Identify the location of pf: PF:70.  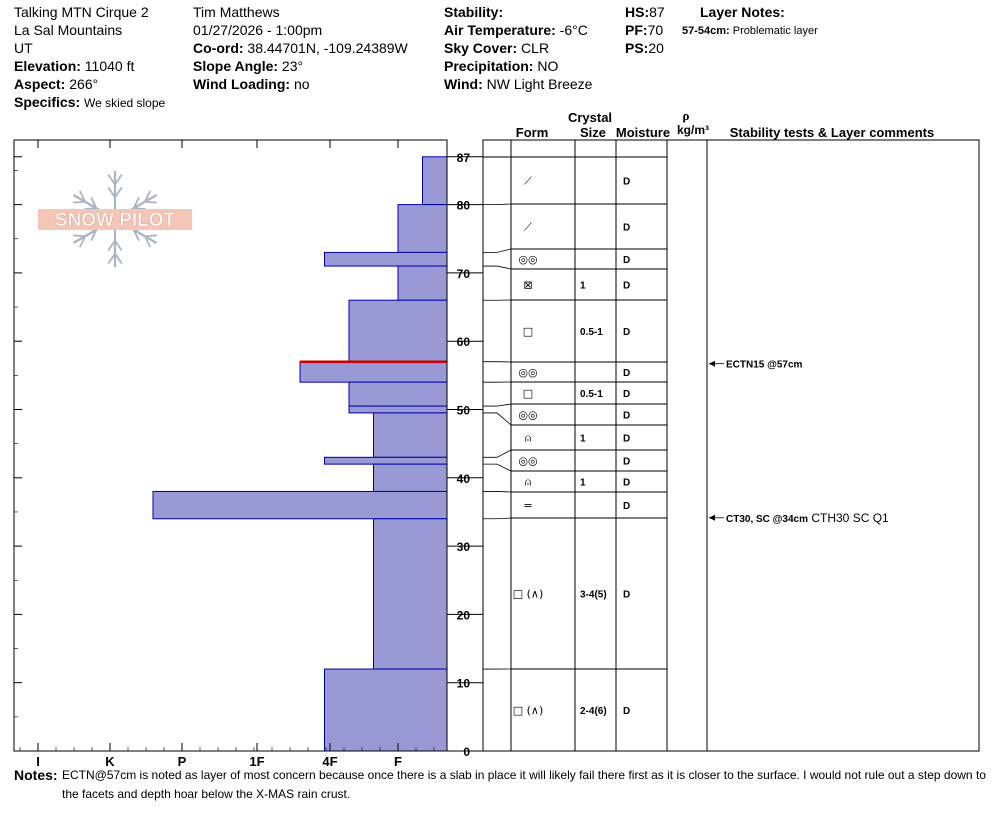
(644, 30).